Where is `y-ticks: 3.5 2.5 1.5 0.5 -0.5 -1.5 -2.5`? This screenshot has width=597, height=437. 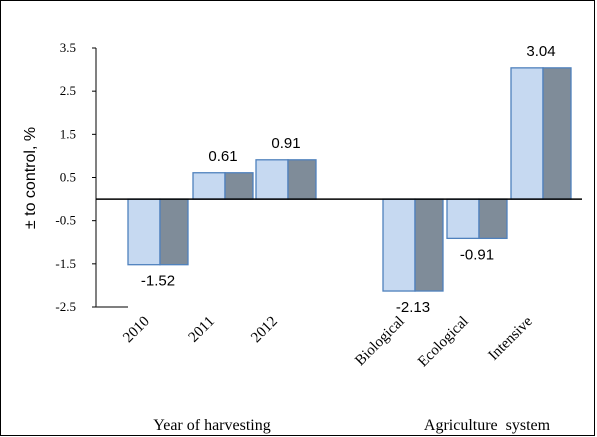 y-ticks: 3.5 2.5 1.5 0.5 -0.5 -1.5 -2.5 is located at coordinates (91, 177).